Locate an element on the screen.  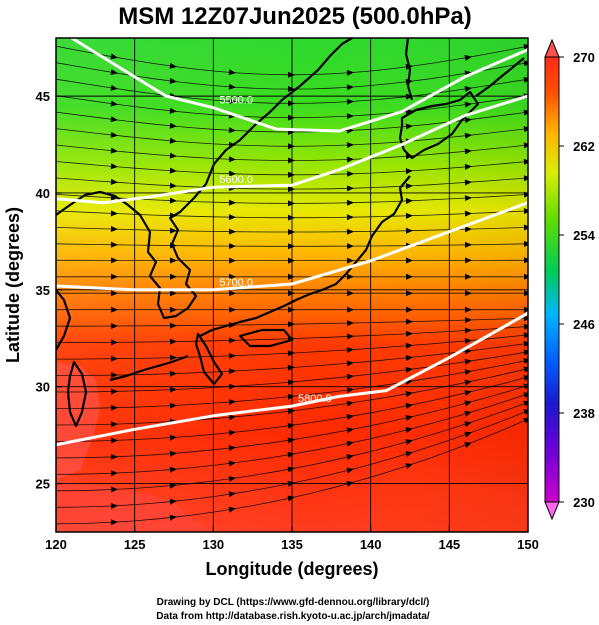
colorbar-min-arrow is located at coordinates (552, 511).